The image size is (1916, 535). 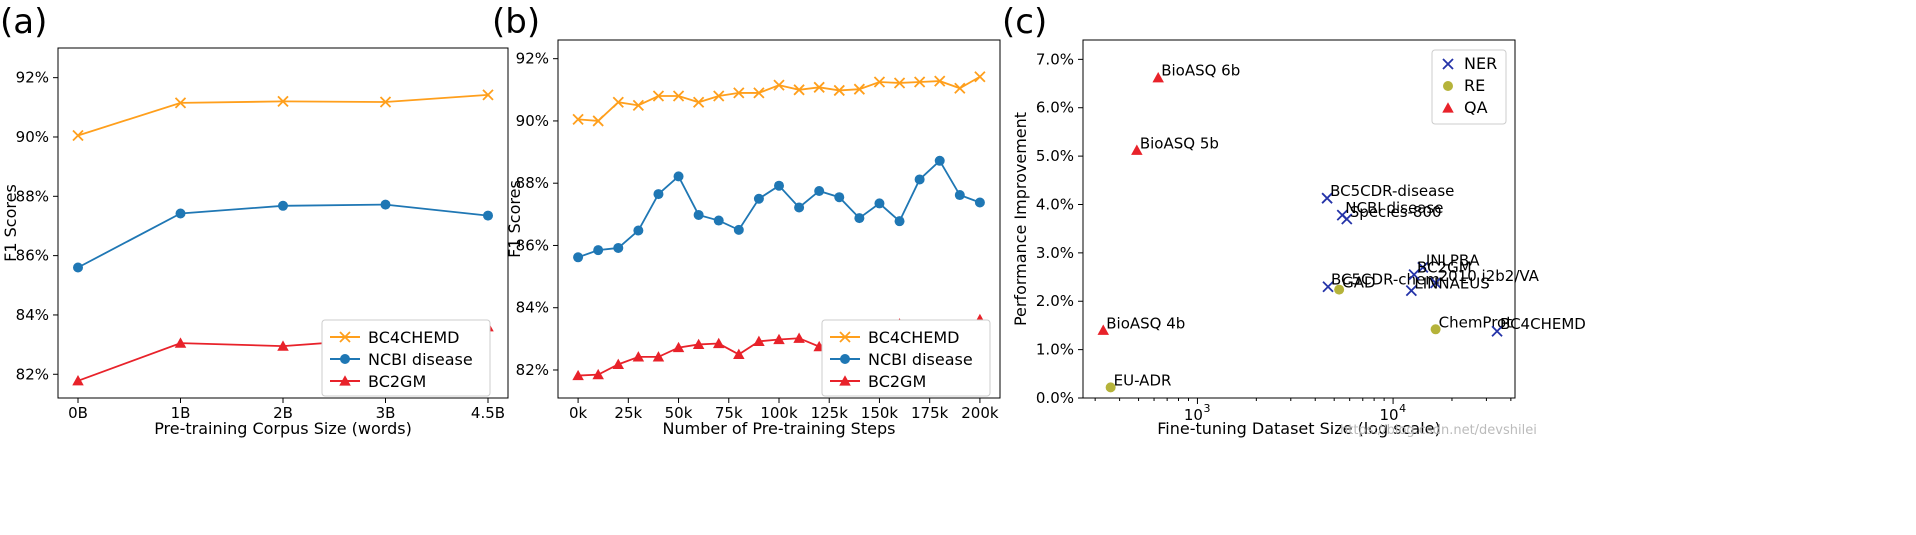 I want to click on panel-a-legend-marker-bc4chemd, so click(x=345, y=337).